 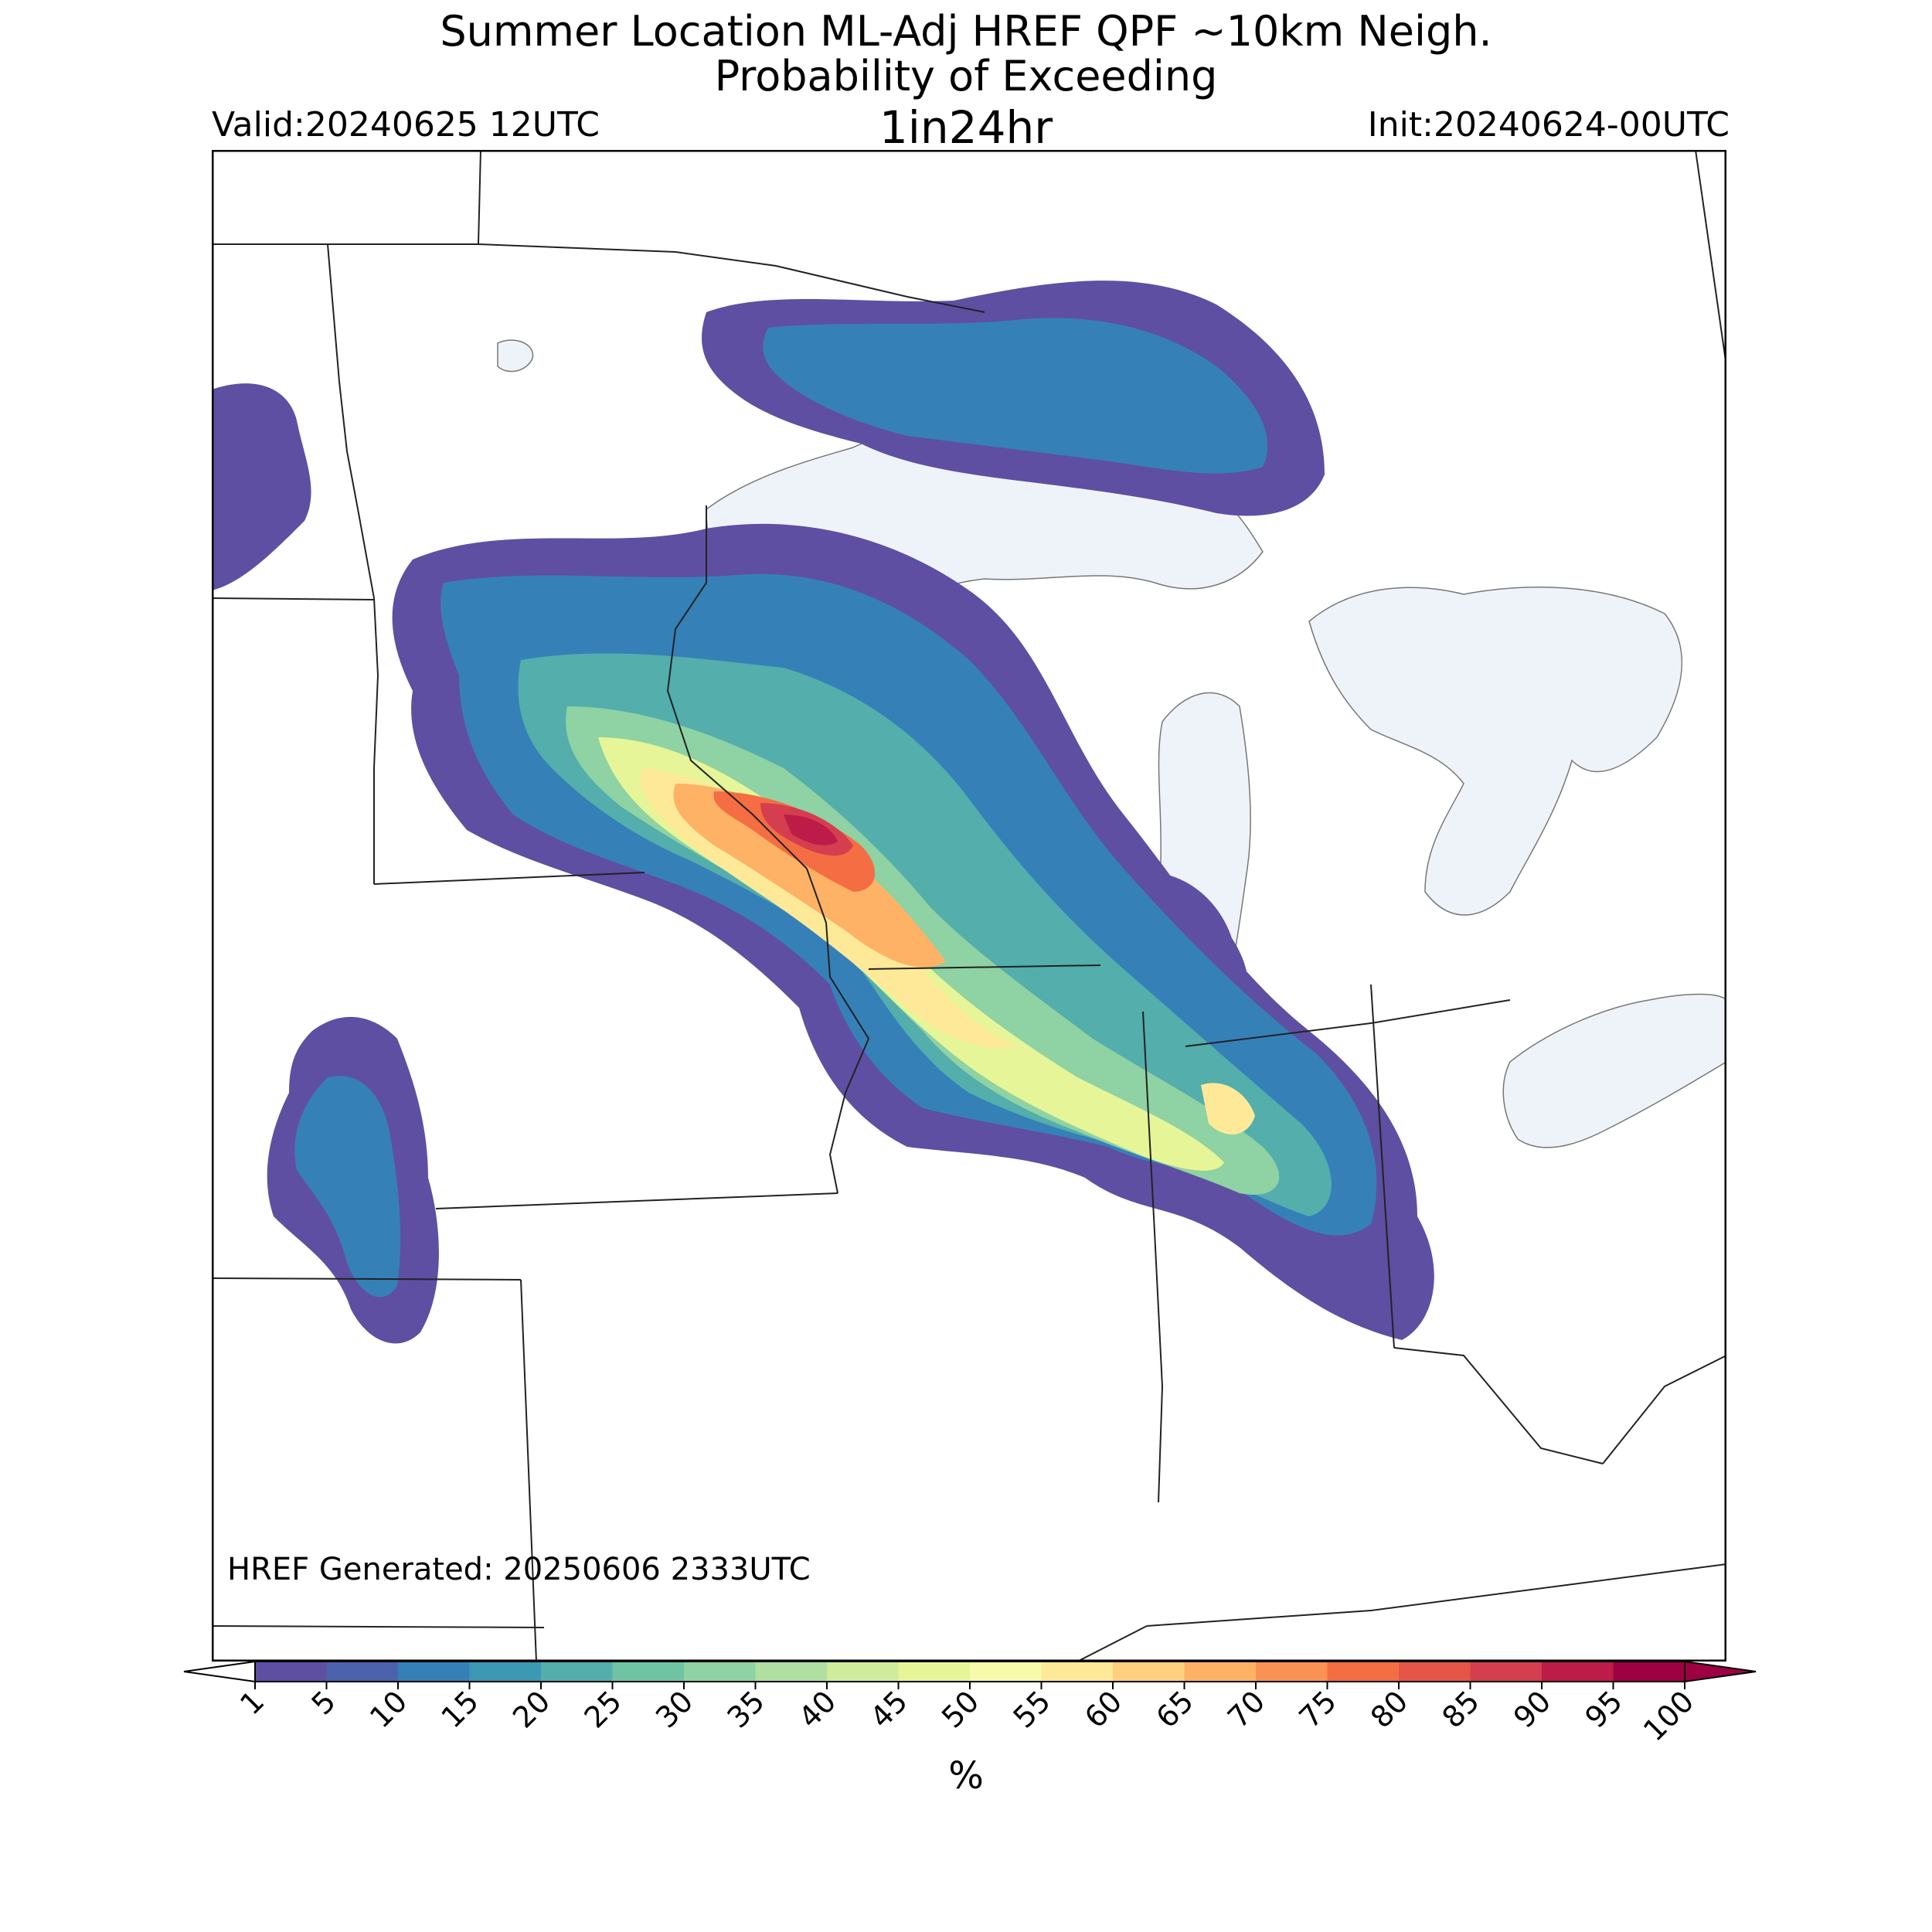 I want to click on colorbar-tick-label: 15, so click(x=460, y=1709).